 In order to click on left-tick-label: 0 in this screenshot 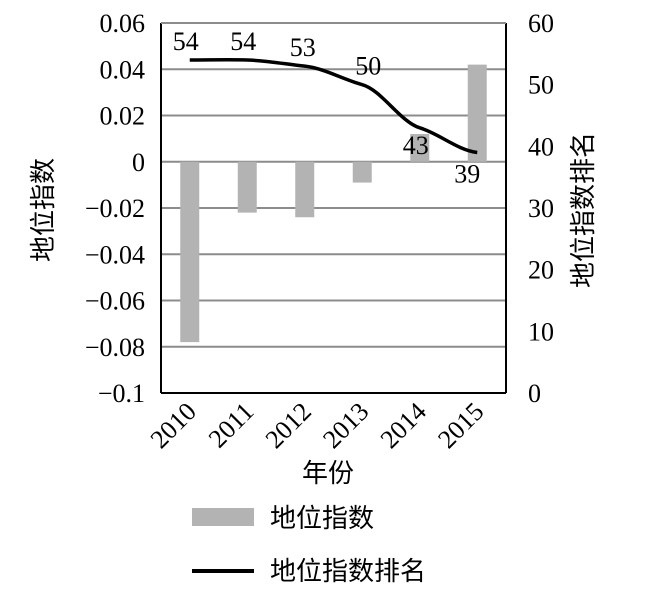, I will do `click(138, 162)`.